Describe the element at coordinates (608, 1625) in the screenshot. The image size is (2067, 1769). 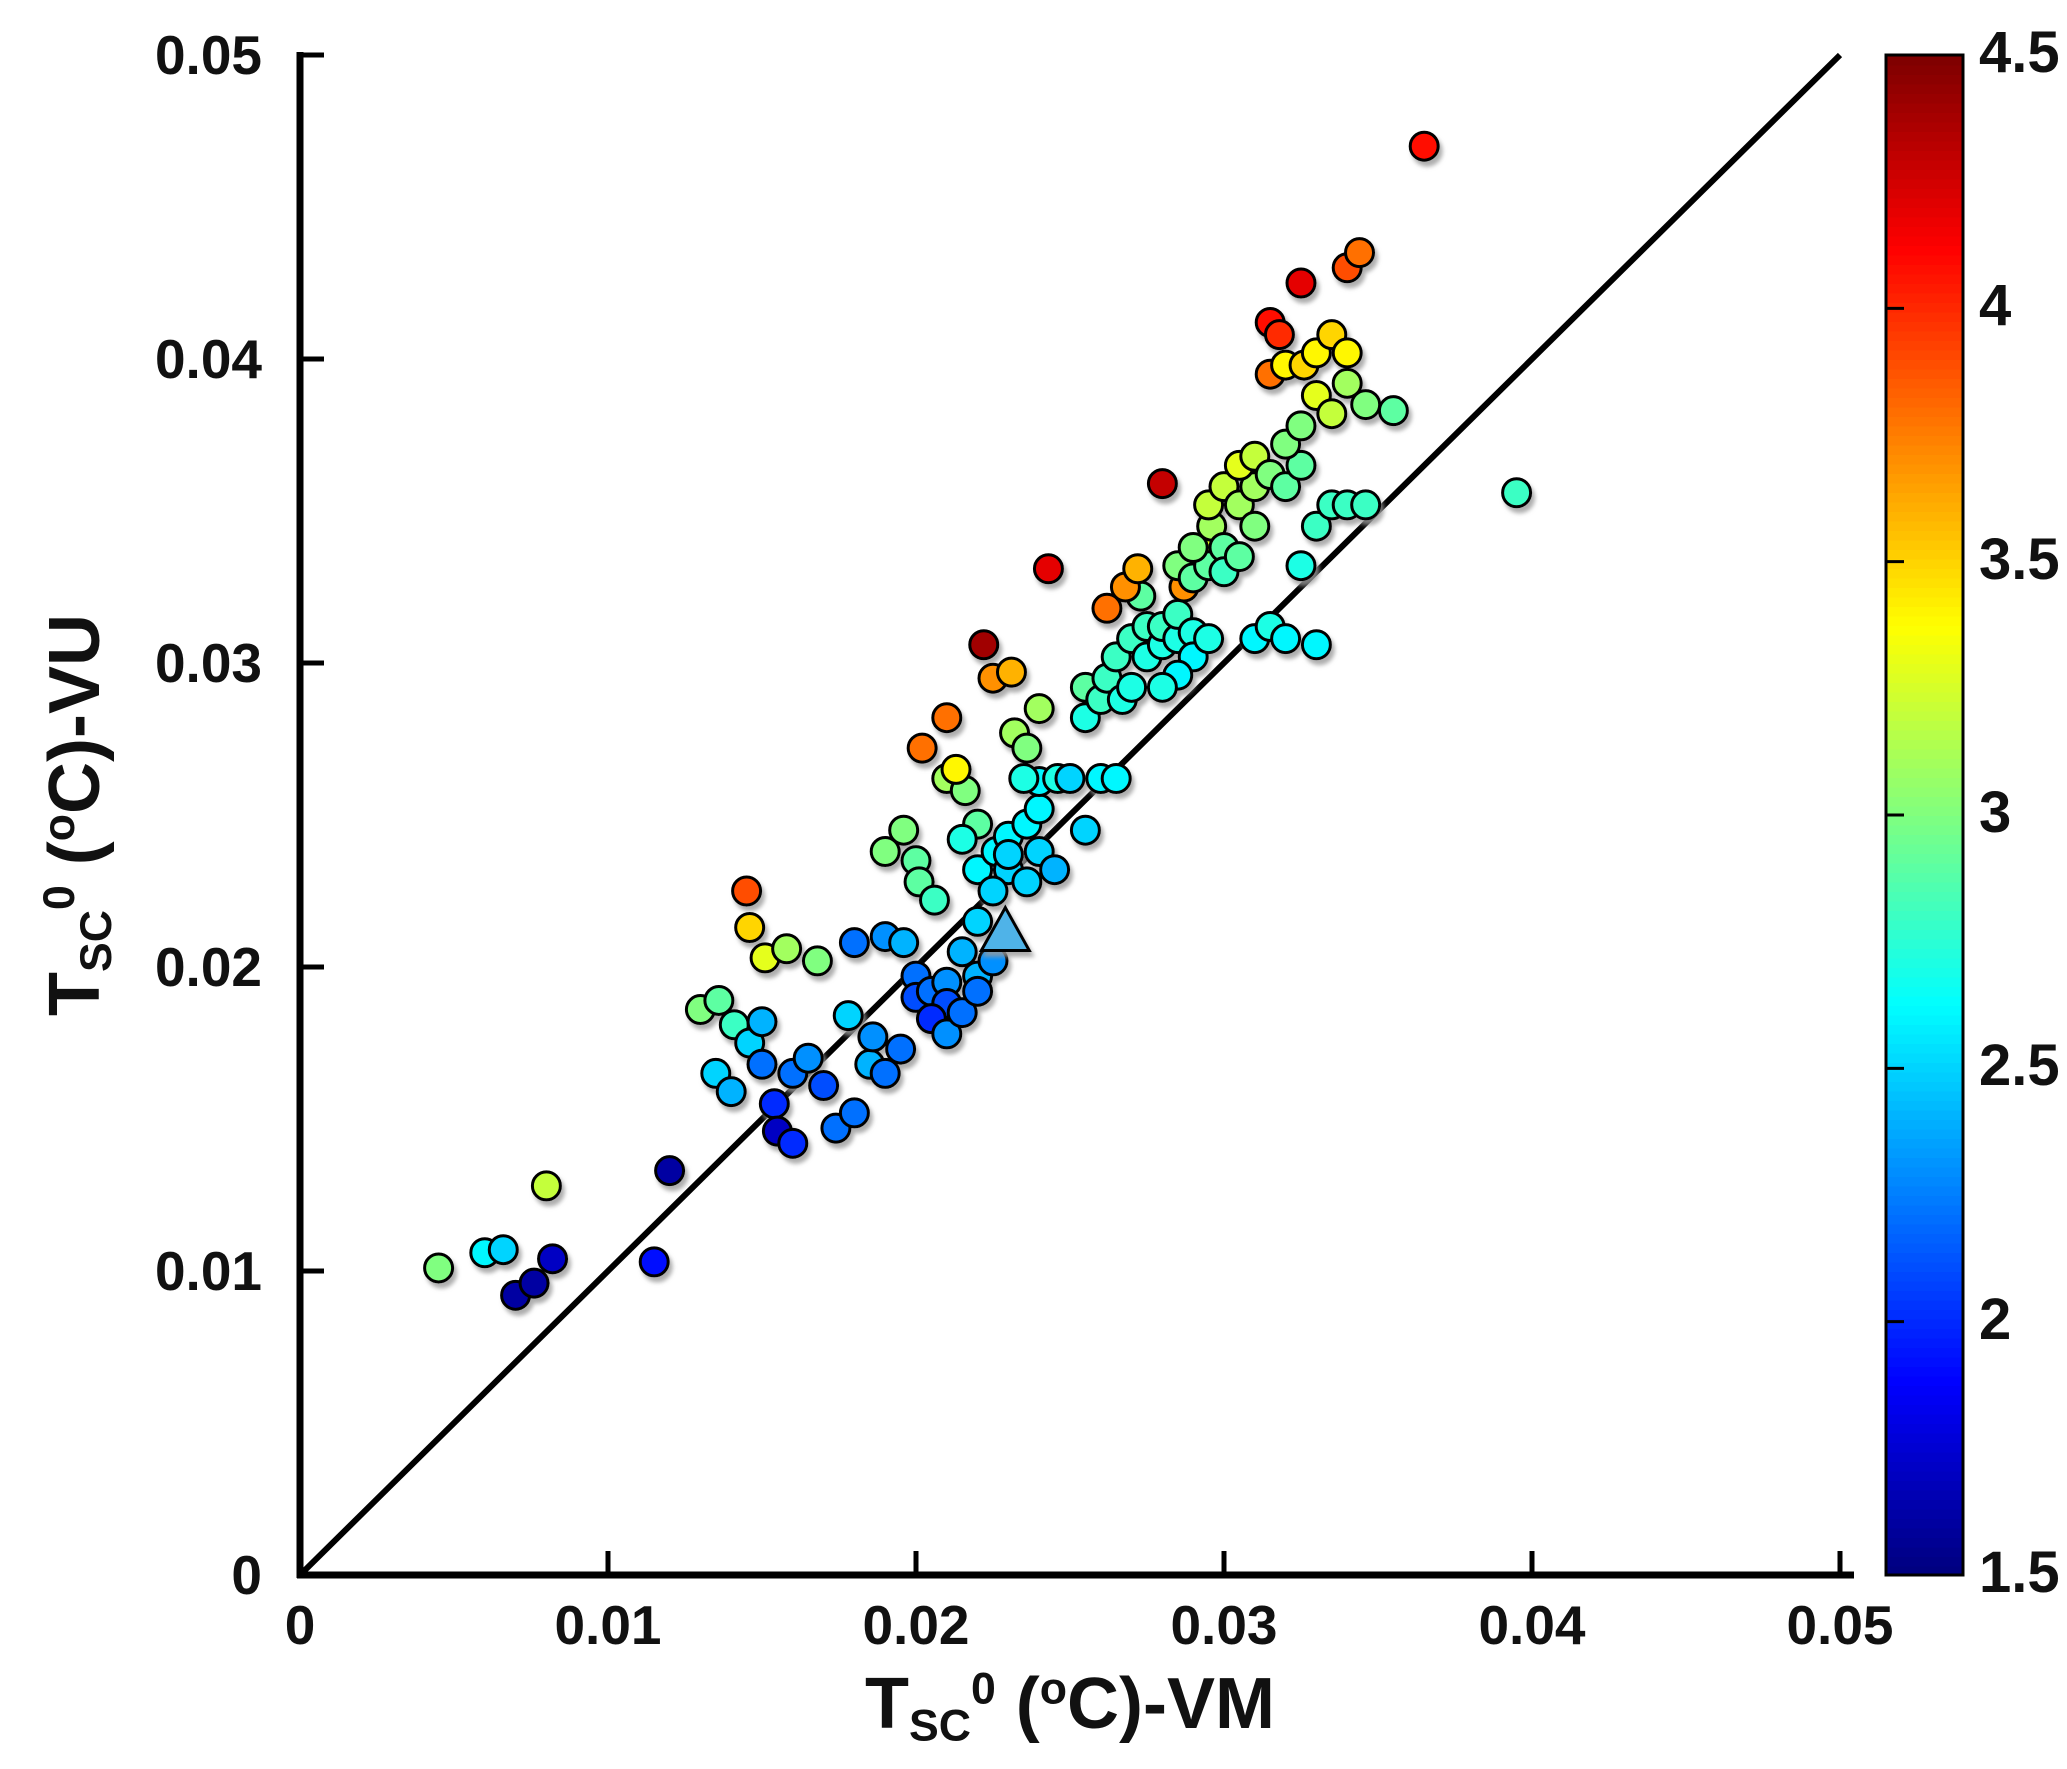
I see `x-tick-label: 0.01` at that location.